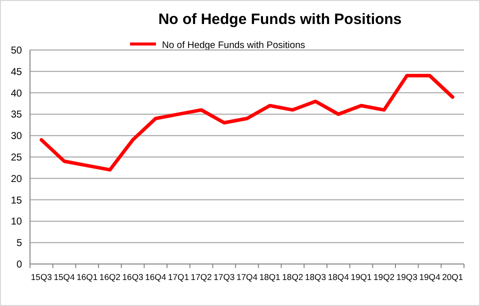  What do you see at coordinates (16, 222) in the screenshot?
I see `y-tick-label: 10` at bounding box center [16, 222].